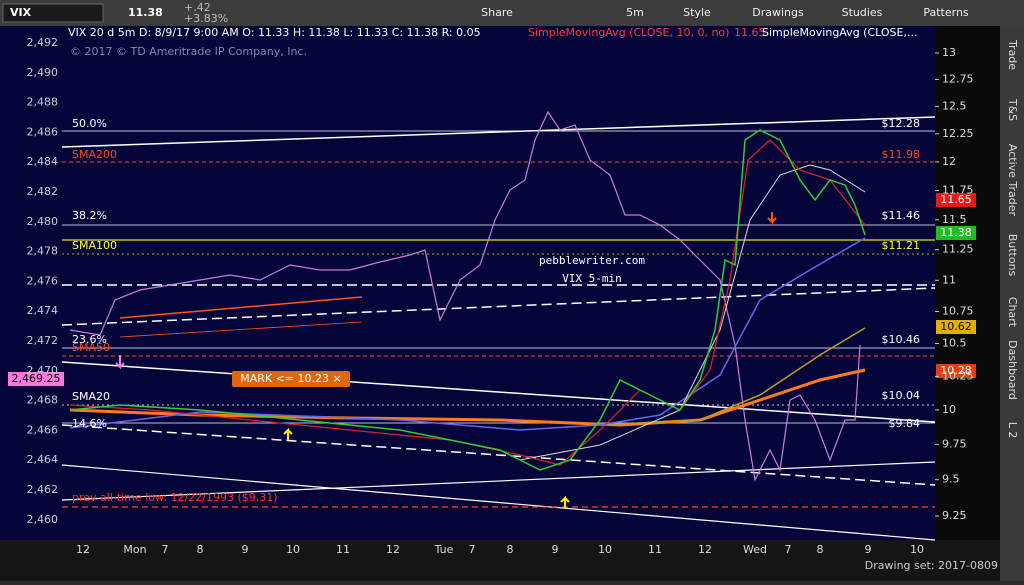 The image size is (1024, 585). I want to click on es-tag: 2,469.25, so click(36, 378).